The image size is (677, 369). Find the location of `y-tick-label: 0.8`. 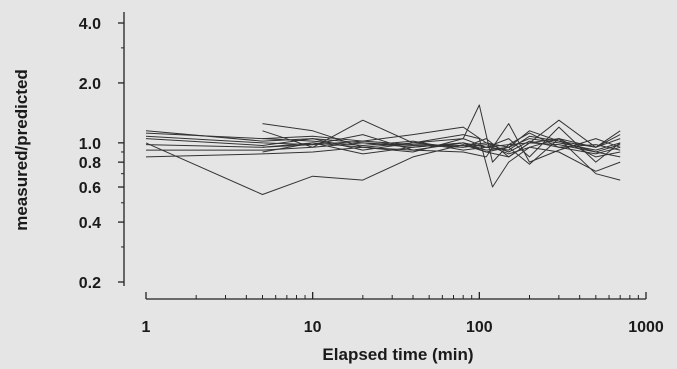

y-tick-label: 0.8 is located at coordinates (90, 163).